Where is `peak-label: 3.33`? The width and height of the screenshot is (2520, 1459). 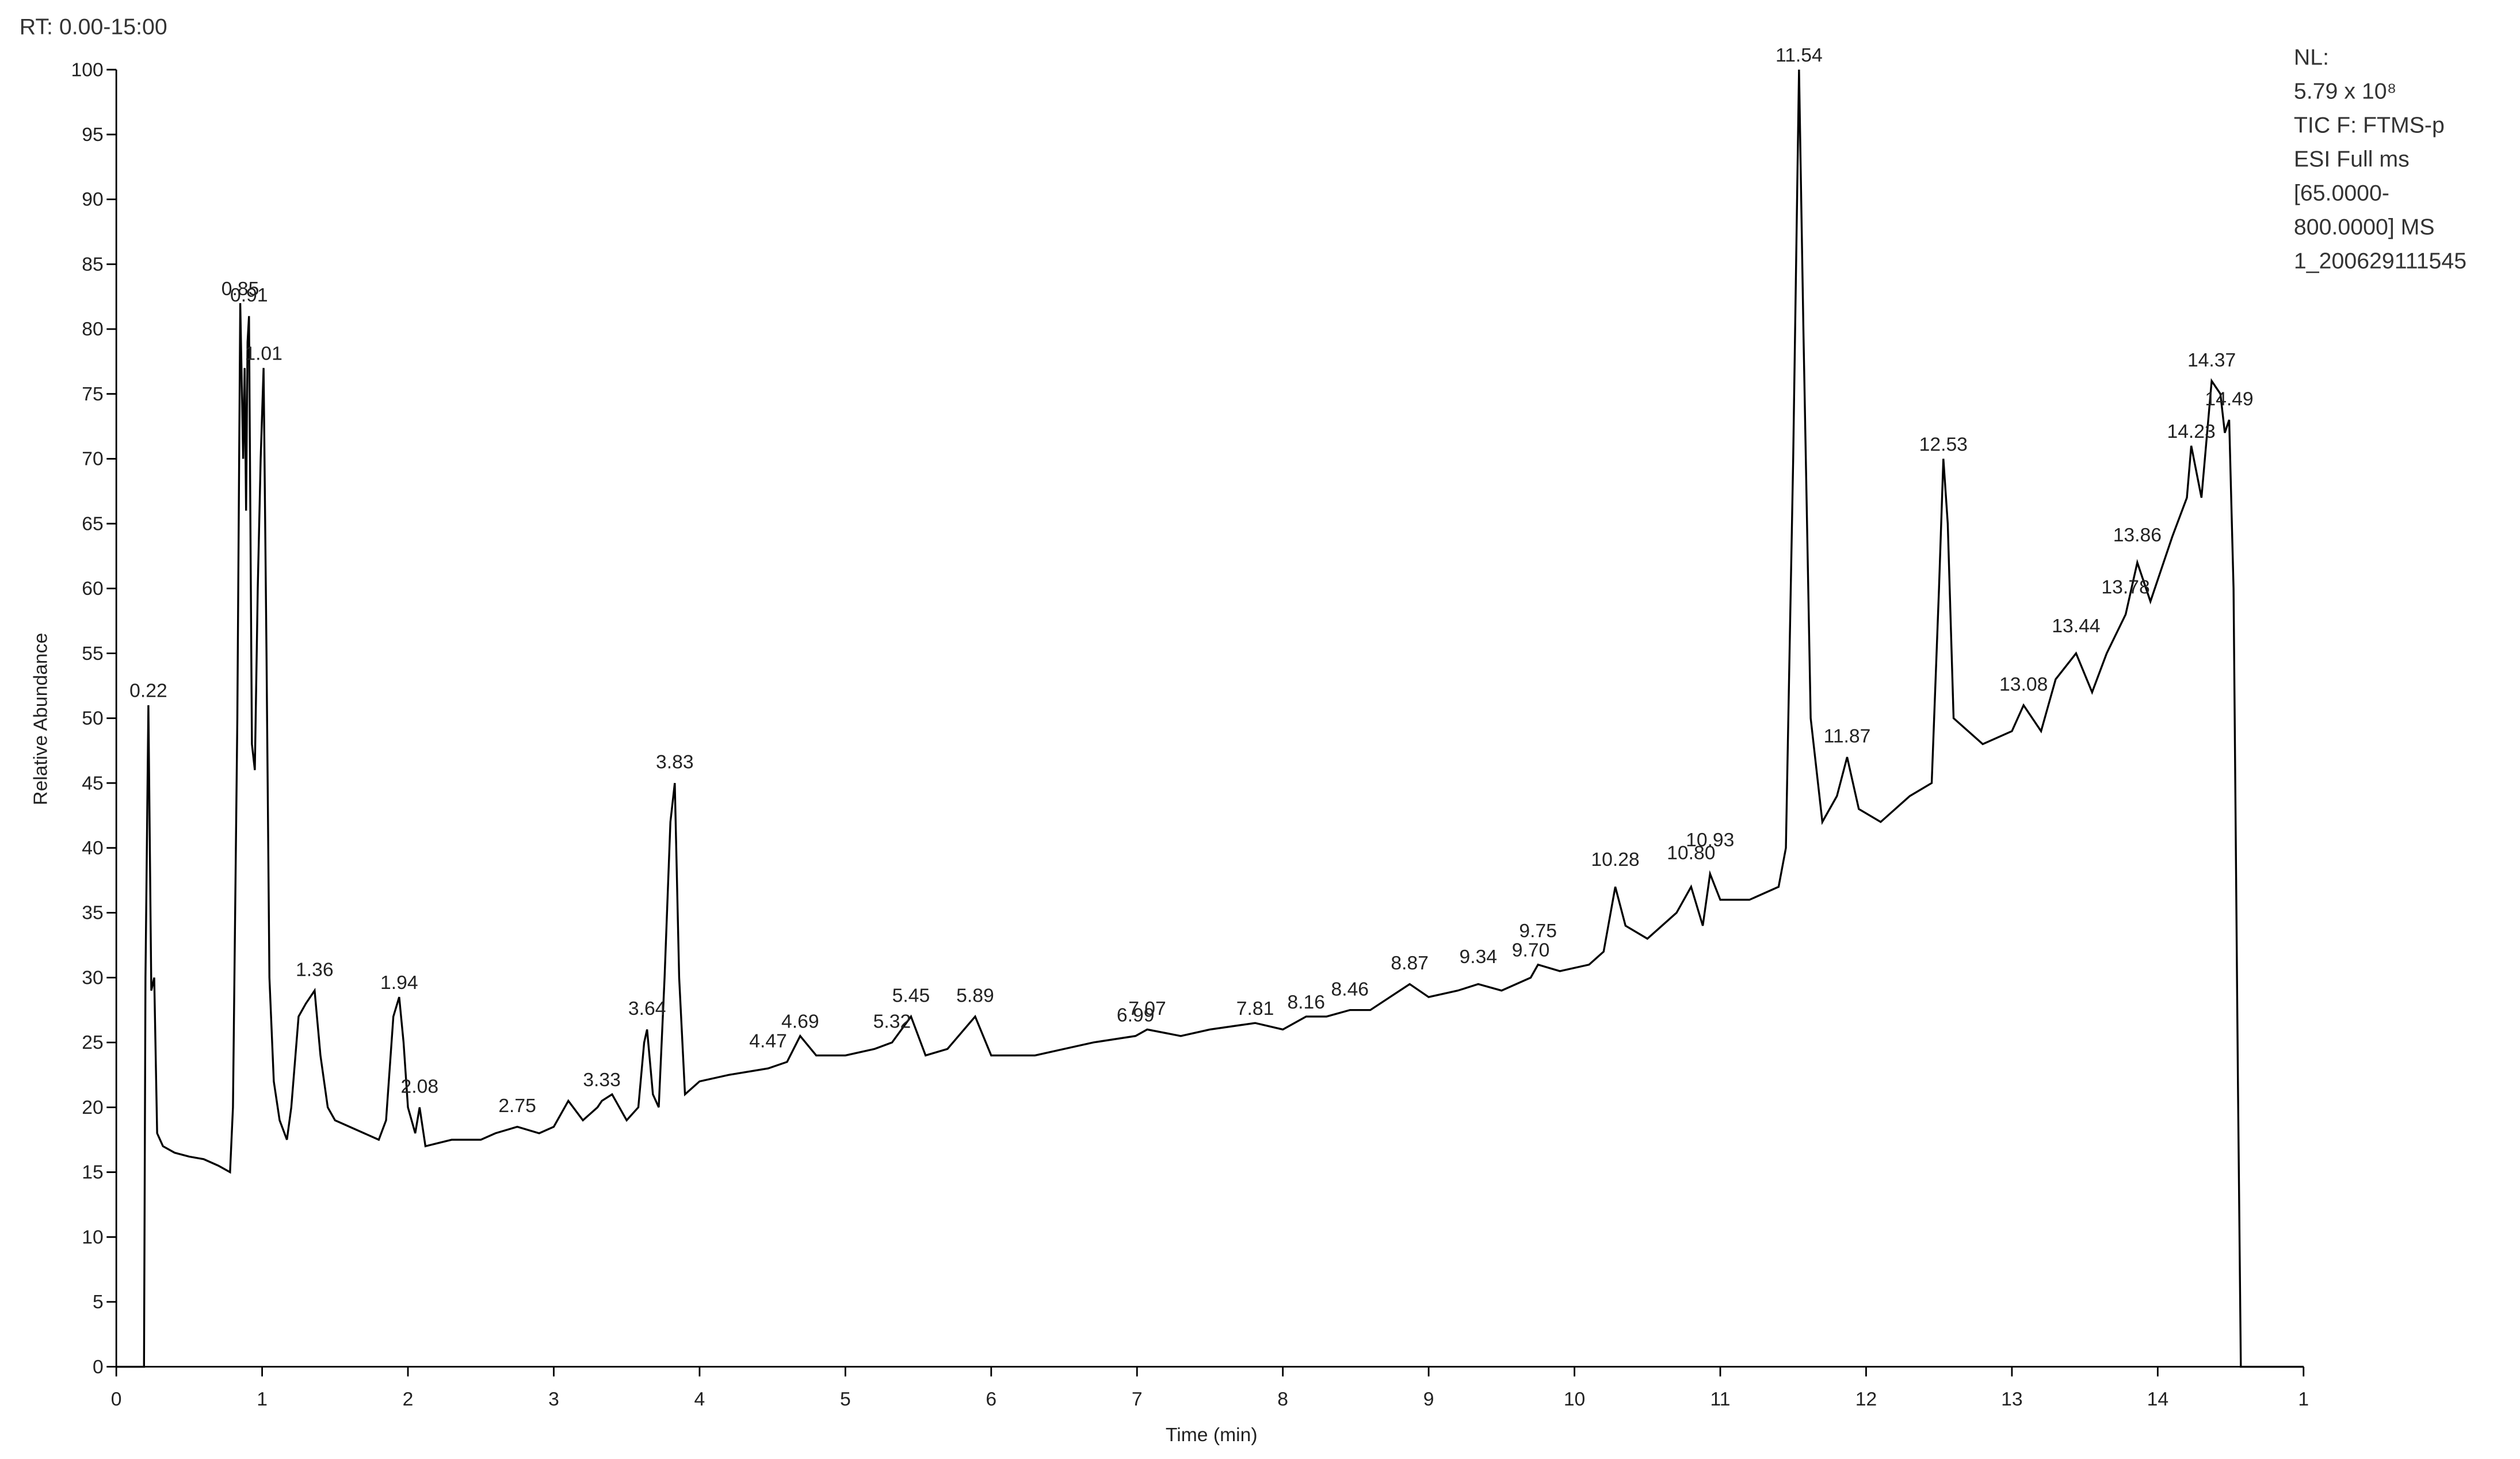
peak-label: 3.33 is located at coordinates (602, 1080).